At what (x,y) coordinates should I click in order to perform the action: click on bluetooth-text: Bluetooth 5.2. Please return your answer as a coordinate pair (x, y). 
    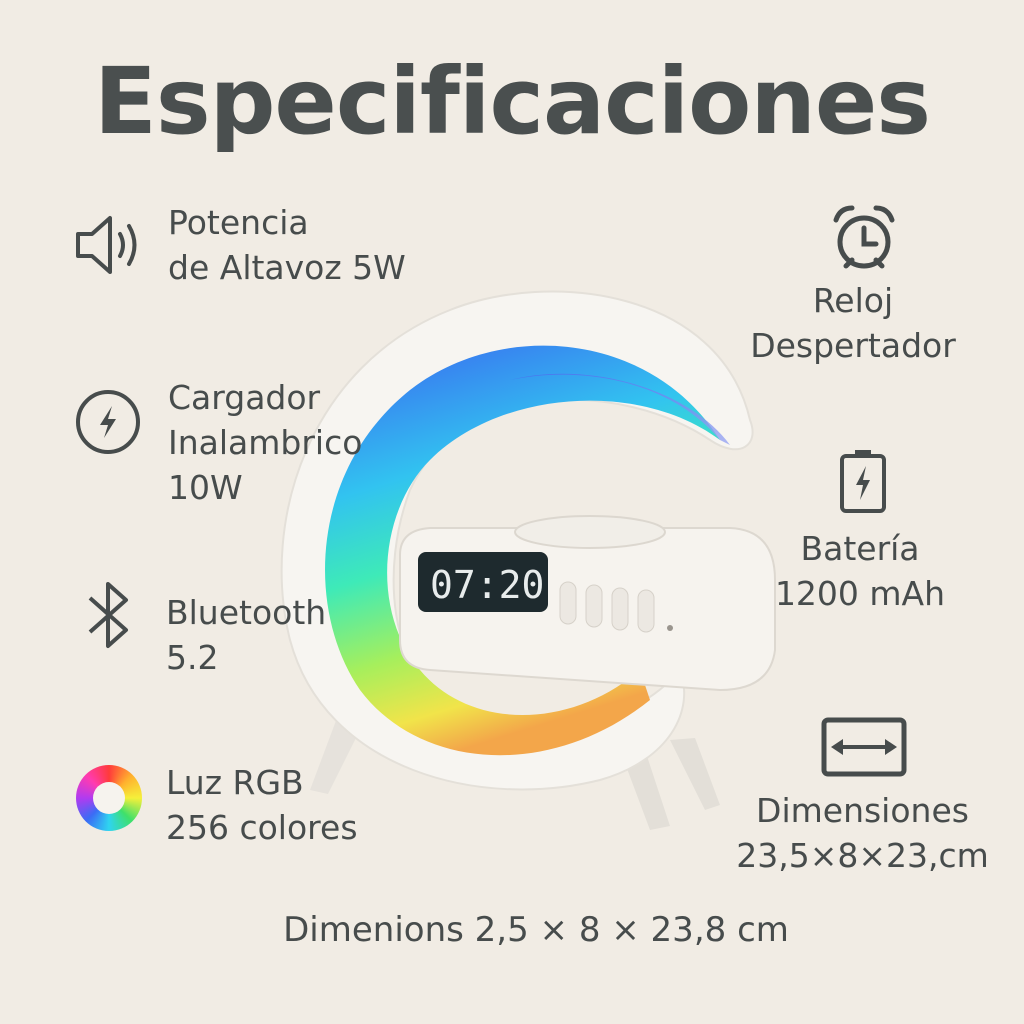
    Looking at the image, I should click on (246, 635).